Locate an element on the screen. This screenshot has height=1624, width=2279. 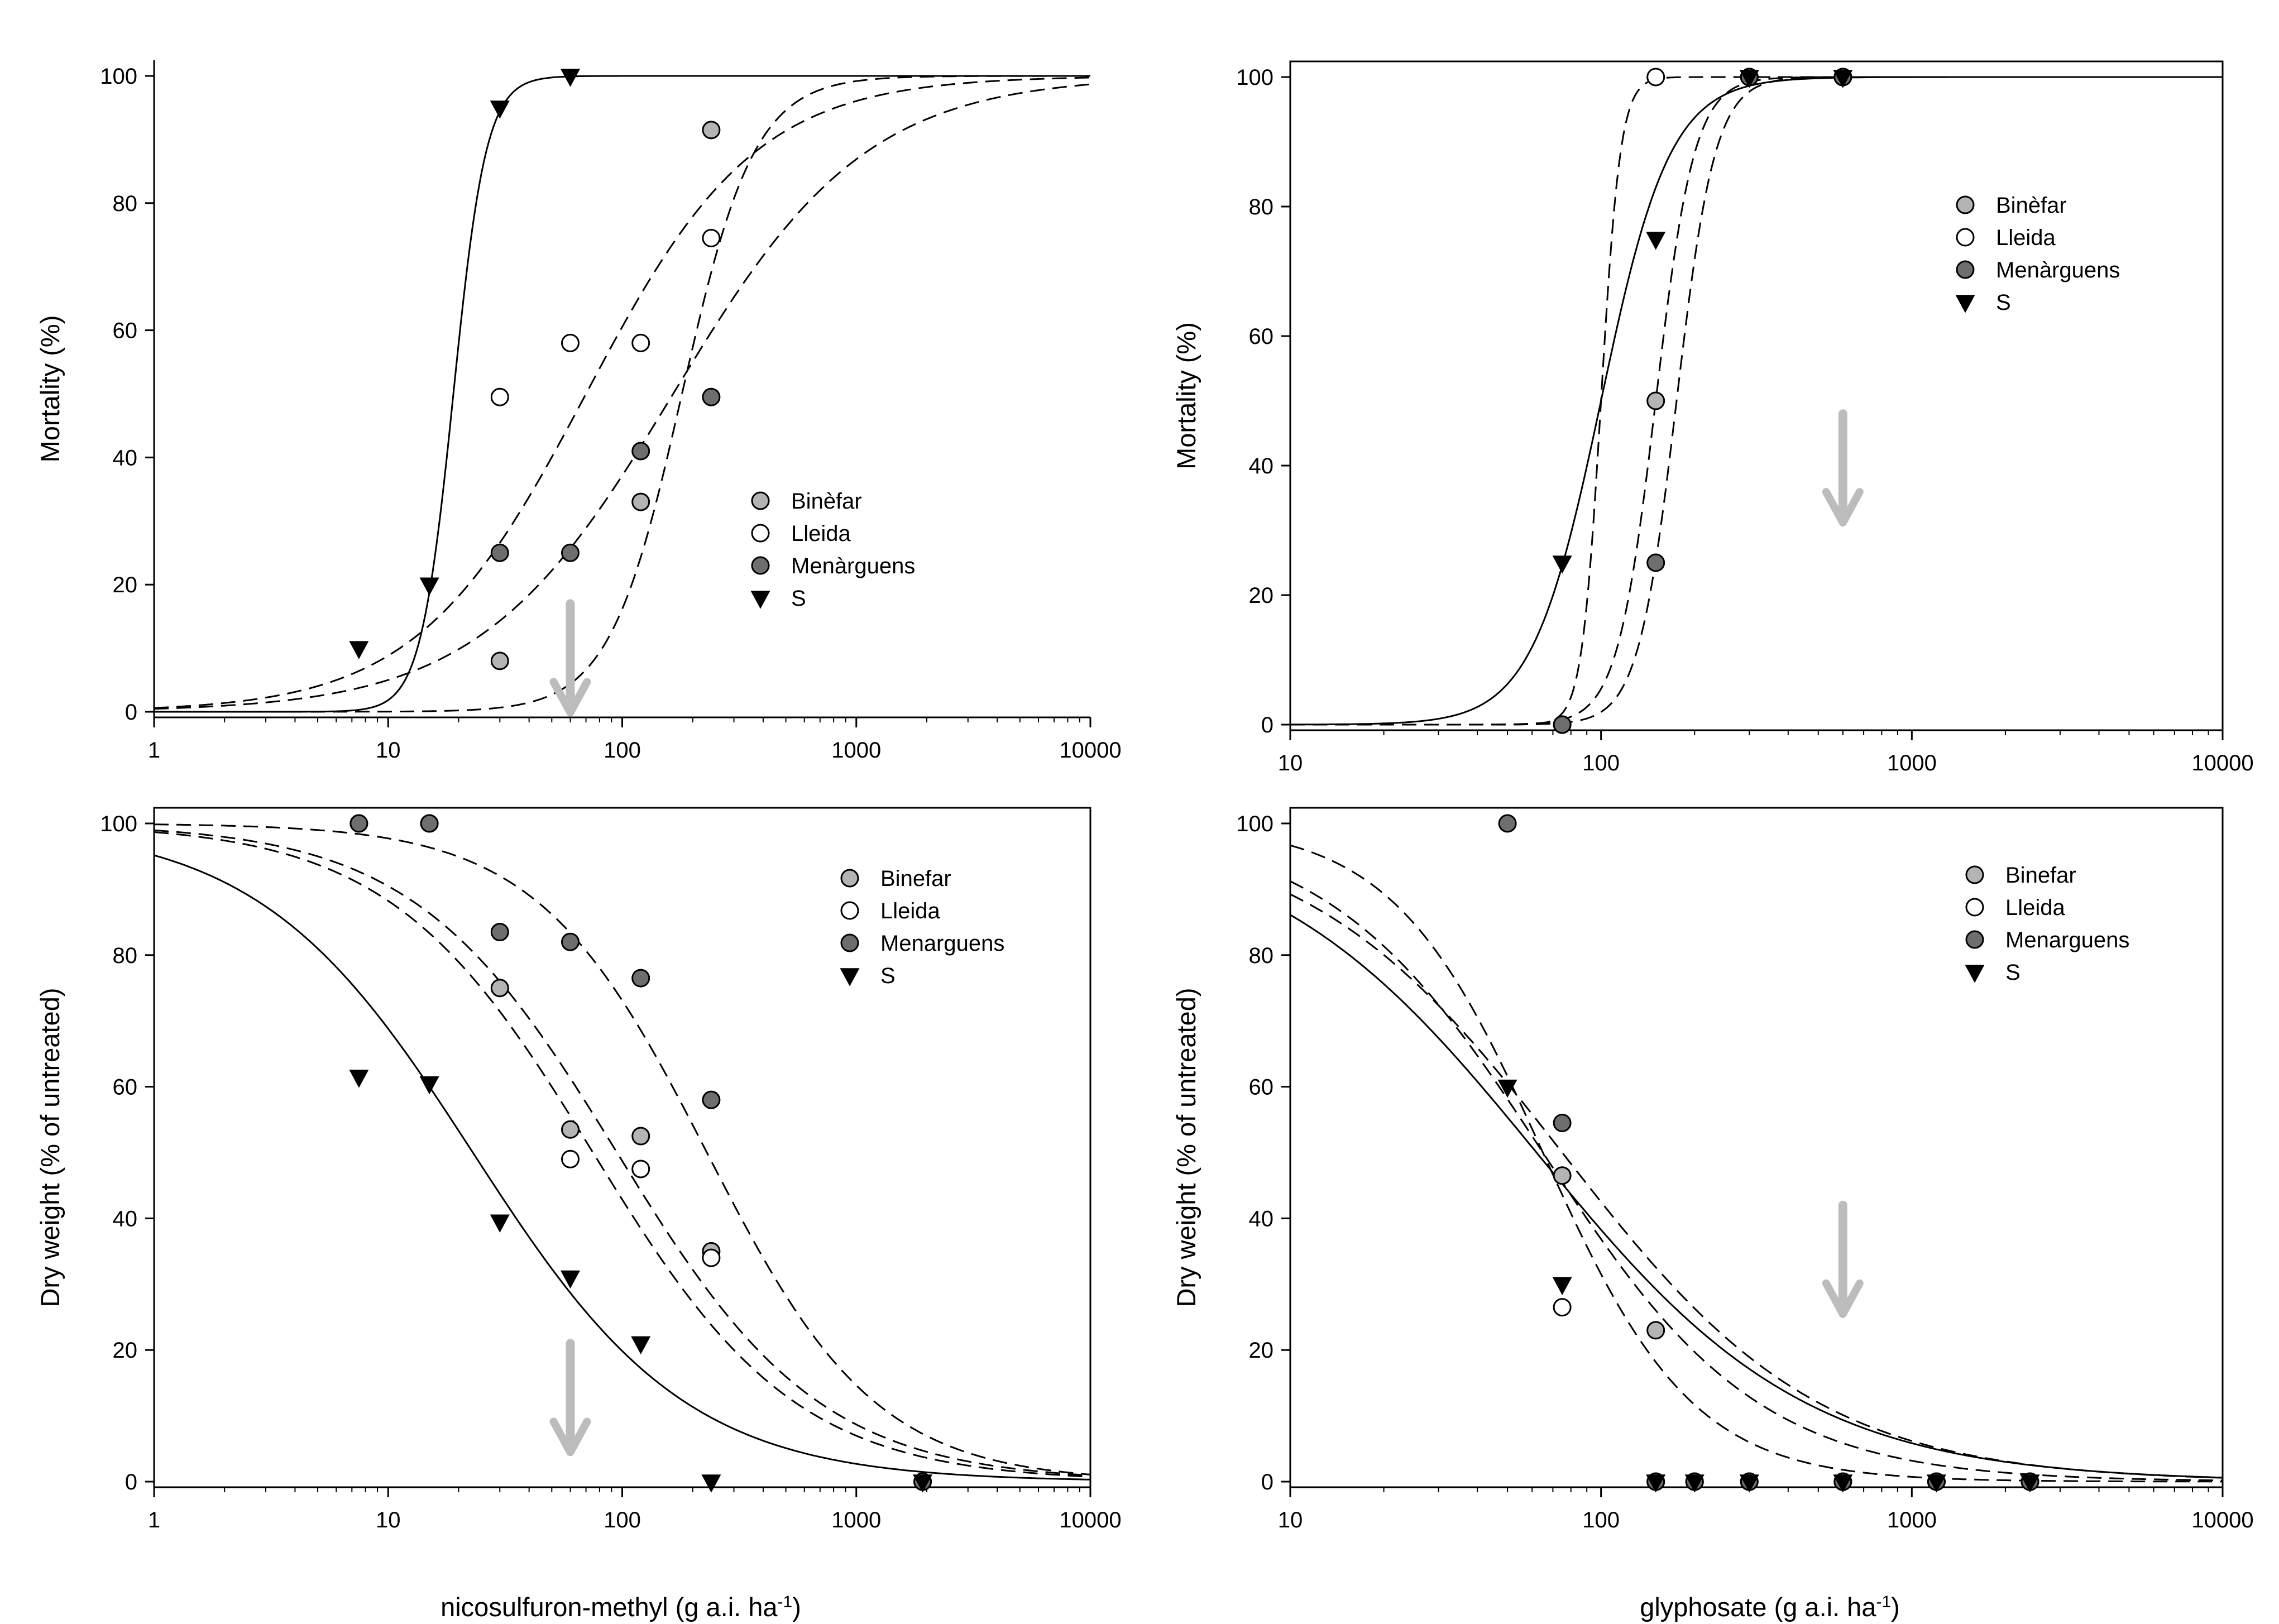
x-tick-label: 1000 is located at coordinates (856, 750).